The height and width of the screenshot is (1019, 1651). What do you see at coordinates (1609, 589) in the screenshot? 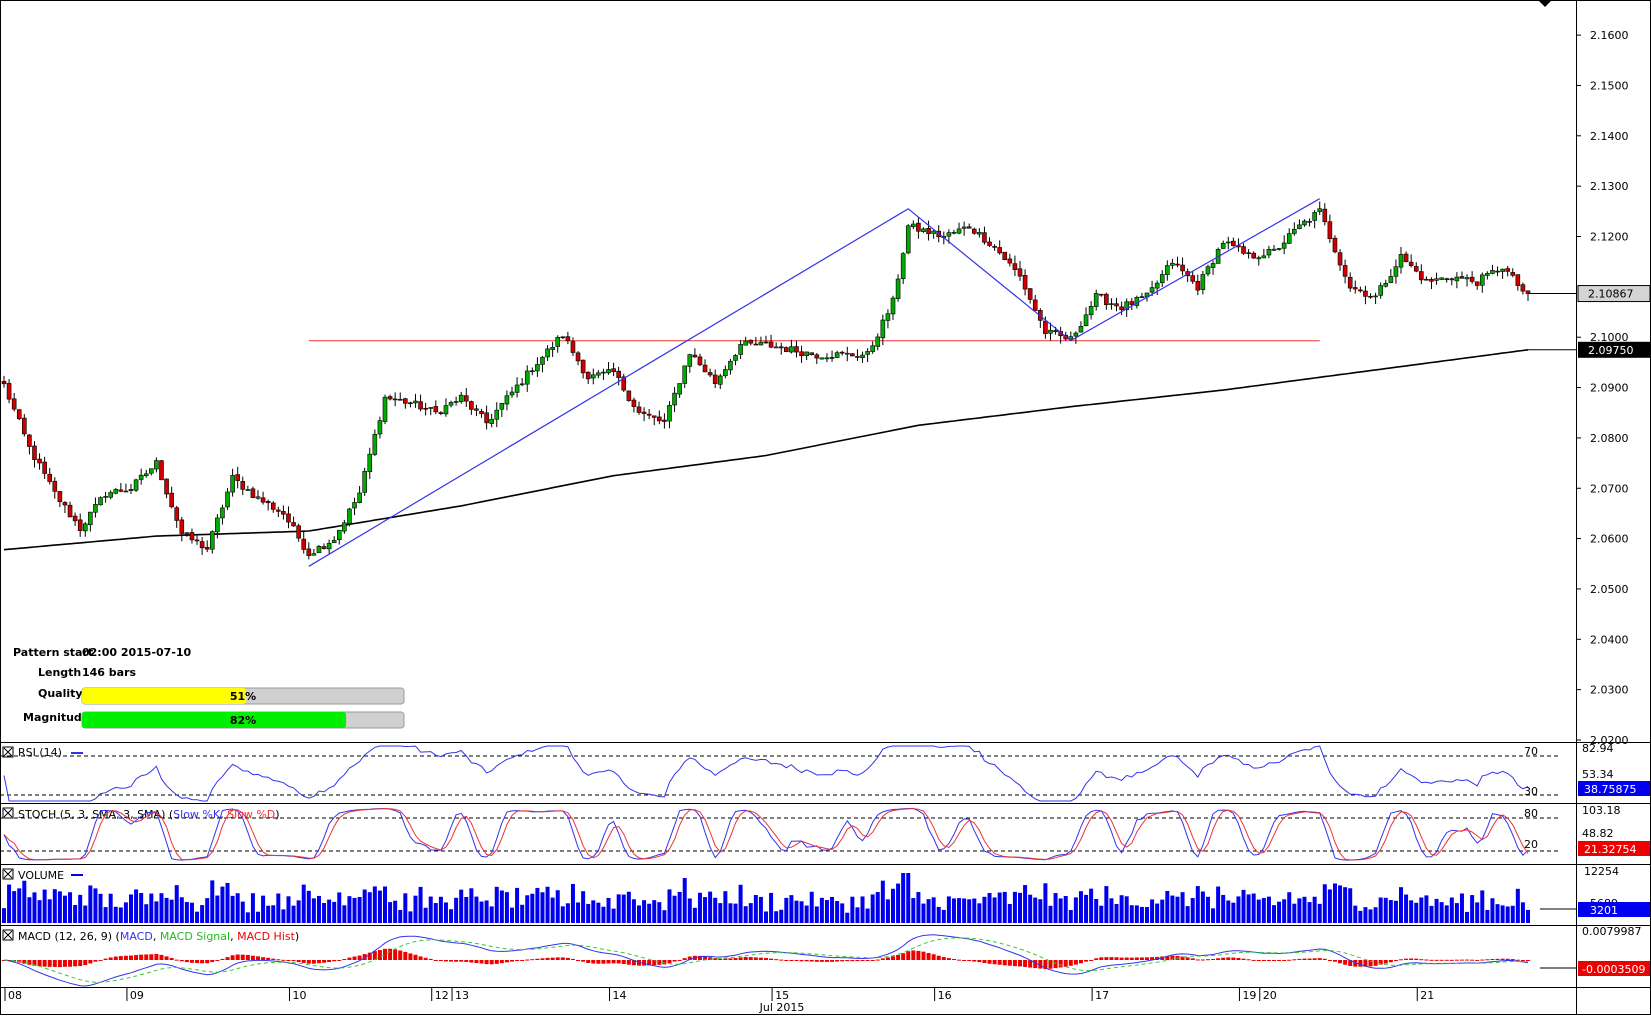
I see `price-tick-label: 2.0500` at bounding box center [1609, 589].